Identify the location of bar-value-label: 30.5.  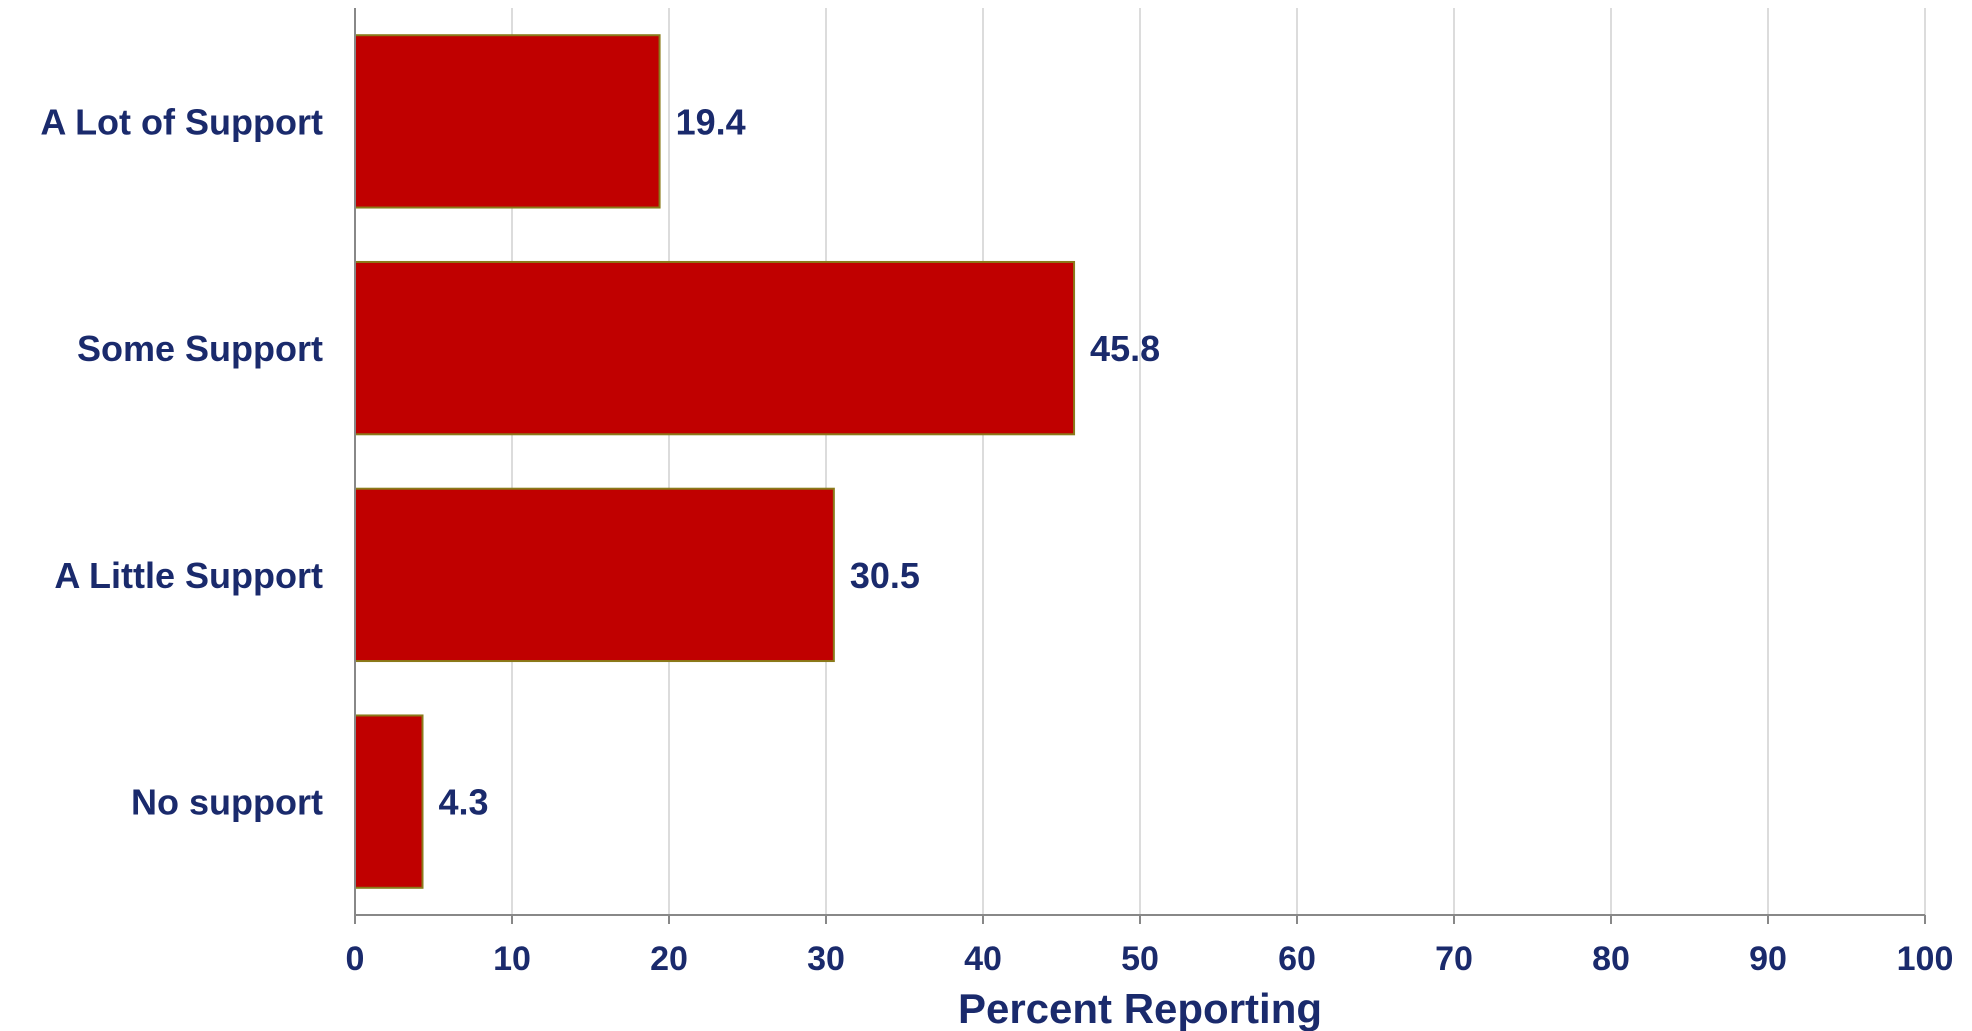
(885, 575).